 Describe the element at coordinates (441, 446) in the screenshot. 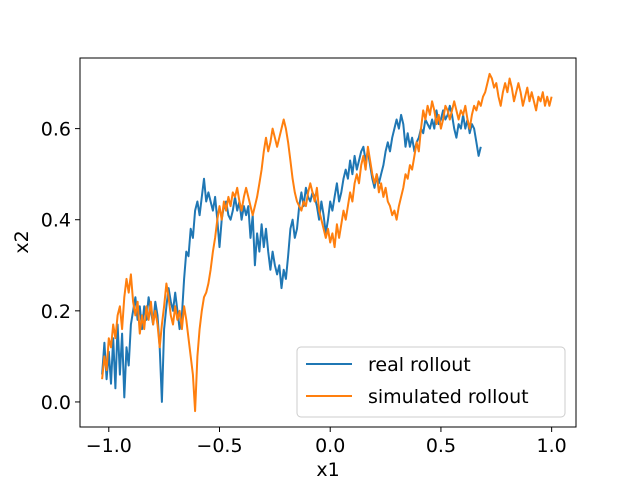

I see `x-tick-label: 0.5` at that location.